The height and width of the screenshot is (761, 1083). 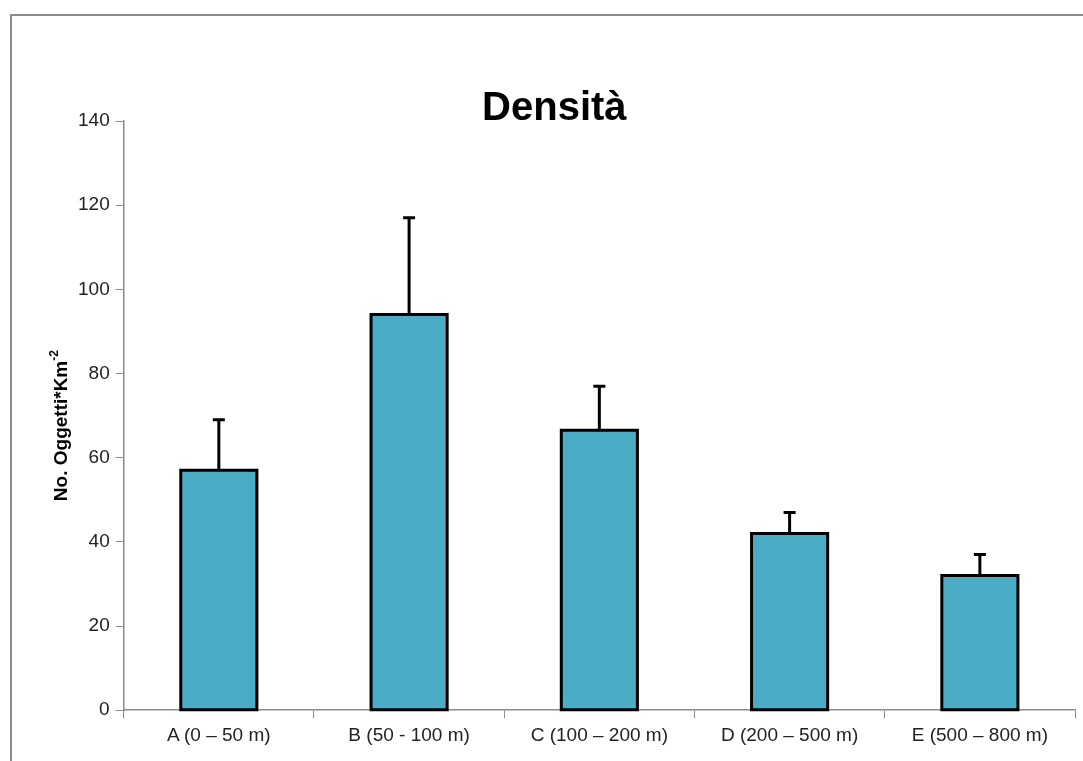 I want to click on y-tick-label: 120, so click(x=94, y=204).